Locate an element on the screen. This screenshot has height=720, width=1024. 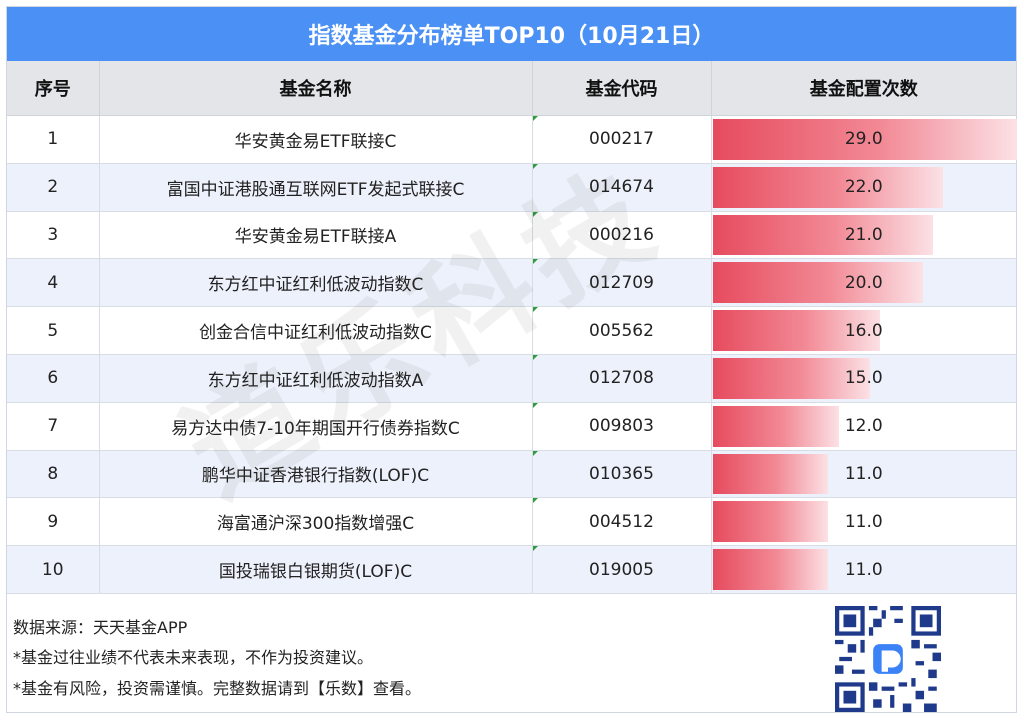
rank-cell: 1 is located at coordinates (53, 139).